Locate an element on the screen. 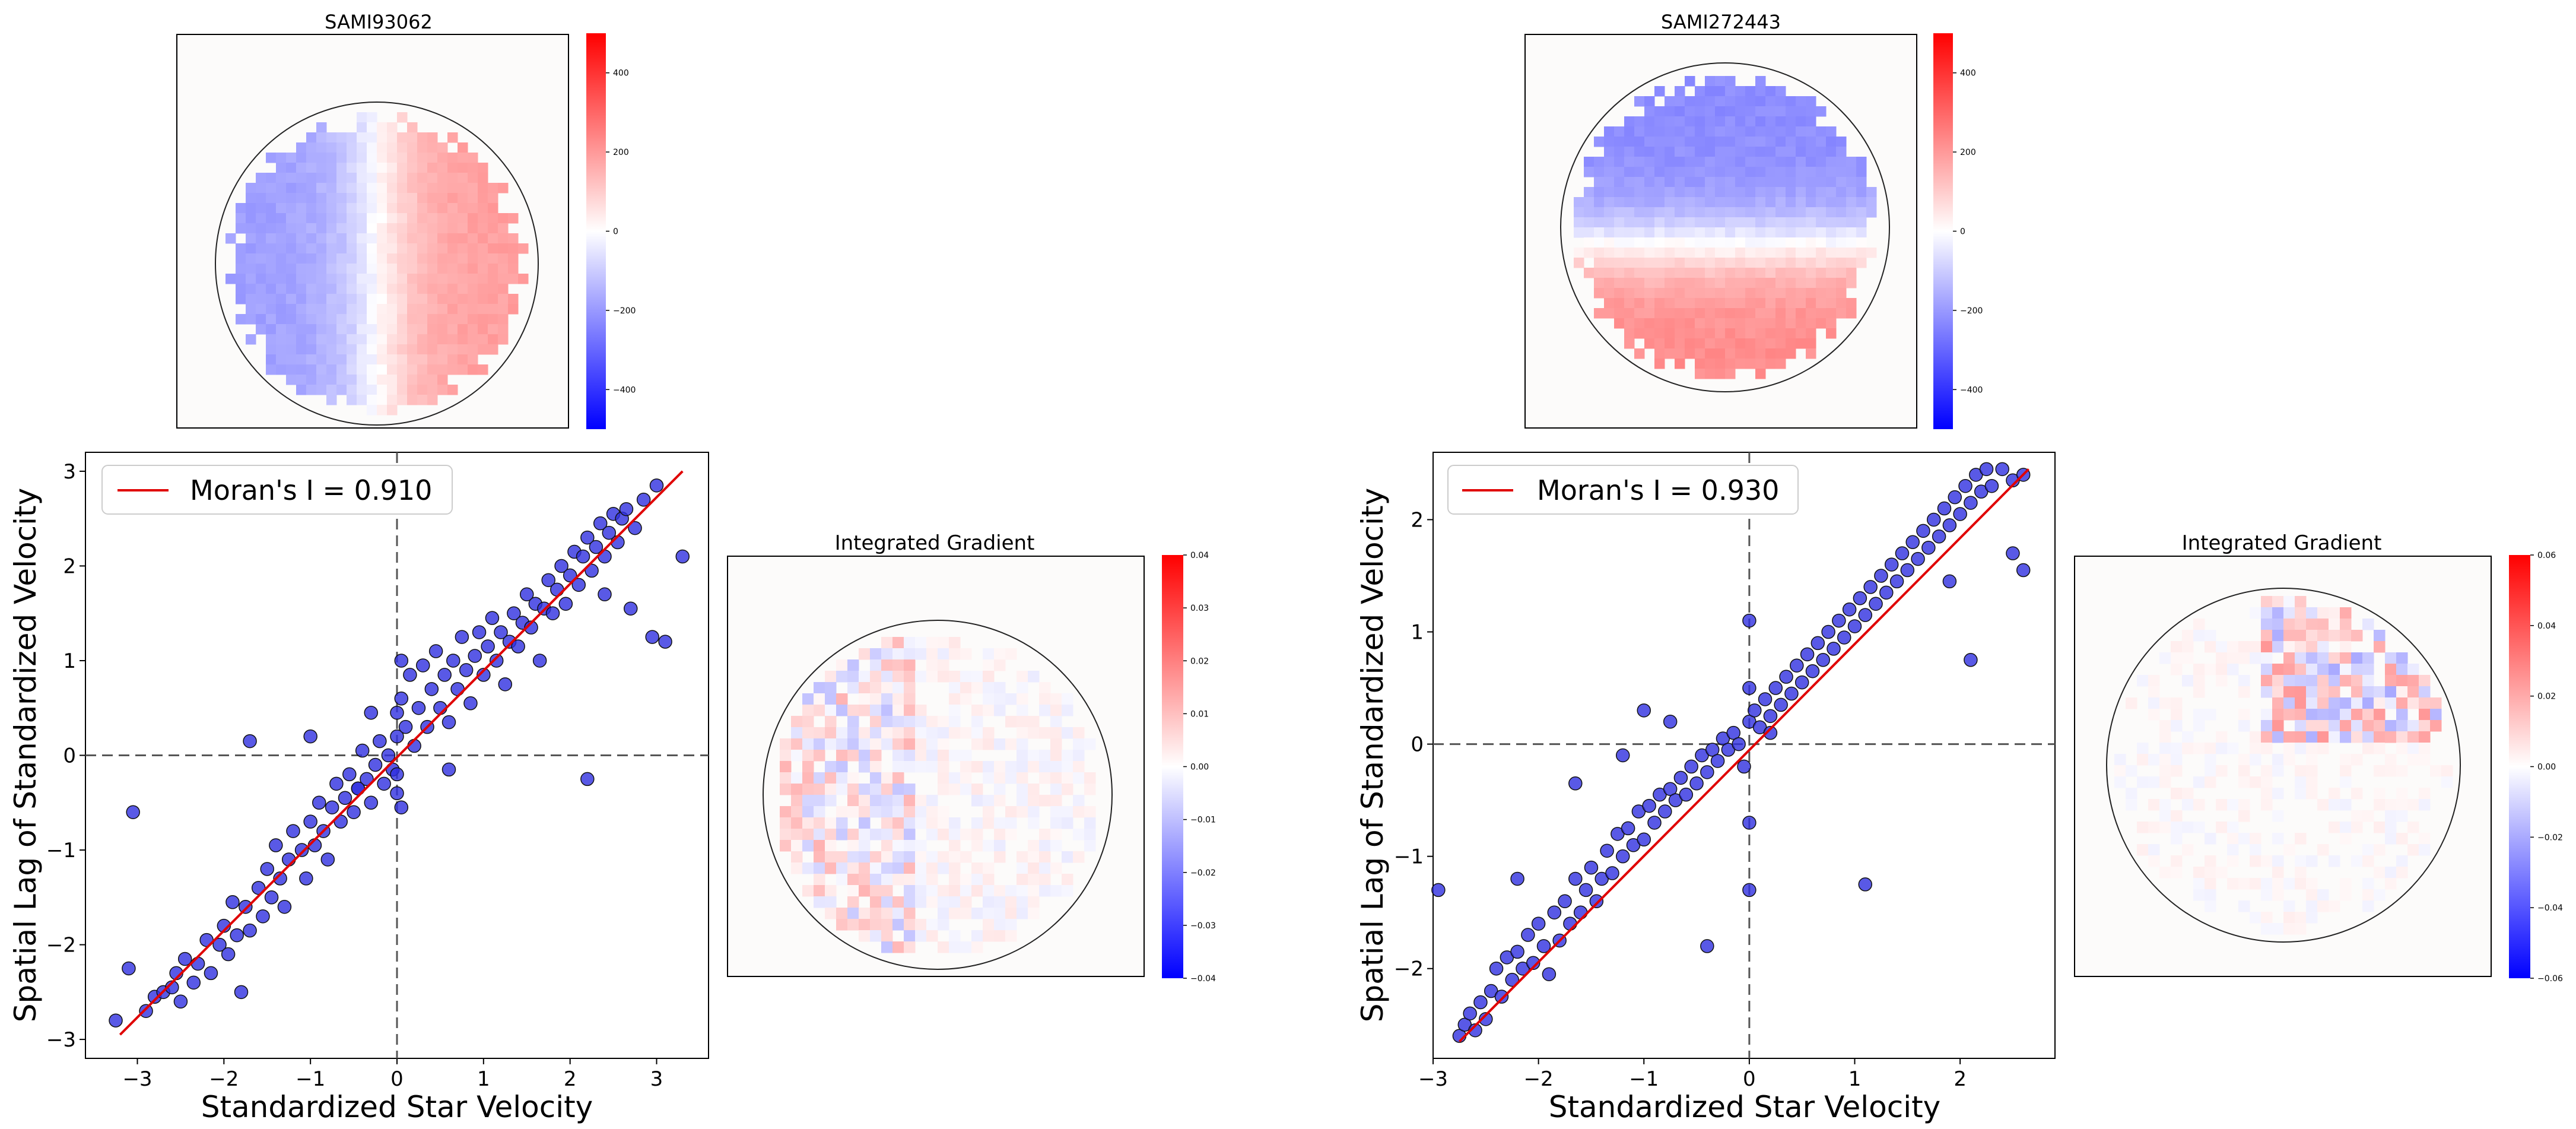  legend-label: Moran's I = 0.930 is located at coordinates (1658, 490).